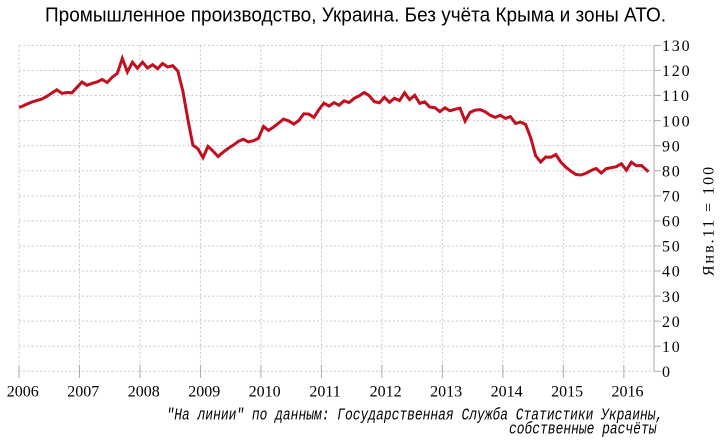  Describe the element at coordinates (582, 429) in the screenshot. I see `svg-text: собственные расчёты` at that location.